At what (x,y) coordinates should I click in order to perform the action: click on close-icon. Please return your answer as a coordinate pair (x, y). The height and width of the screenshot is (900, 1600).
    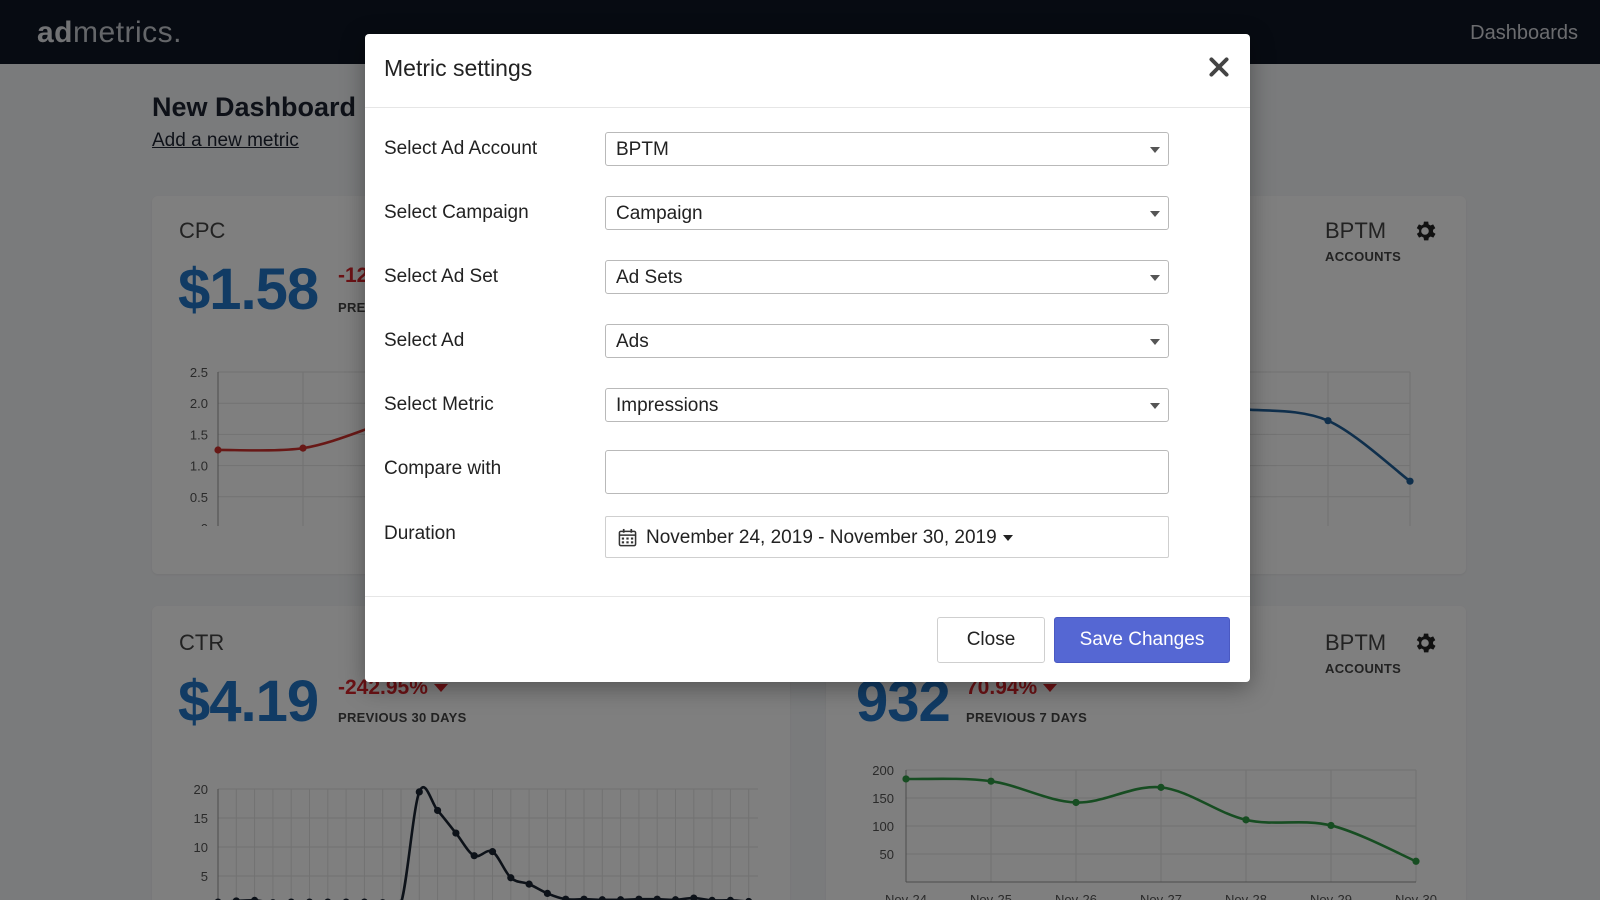
    Looking at the image, I should click on (1219, 67).